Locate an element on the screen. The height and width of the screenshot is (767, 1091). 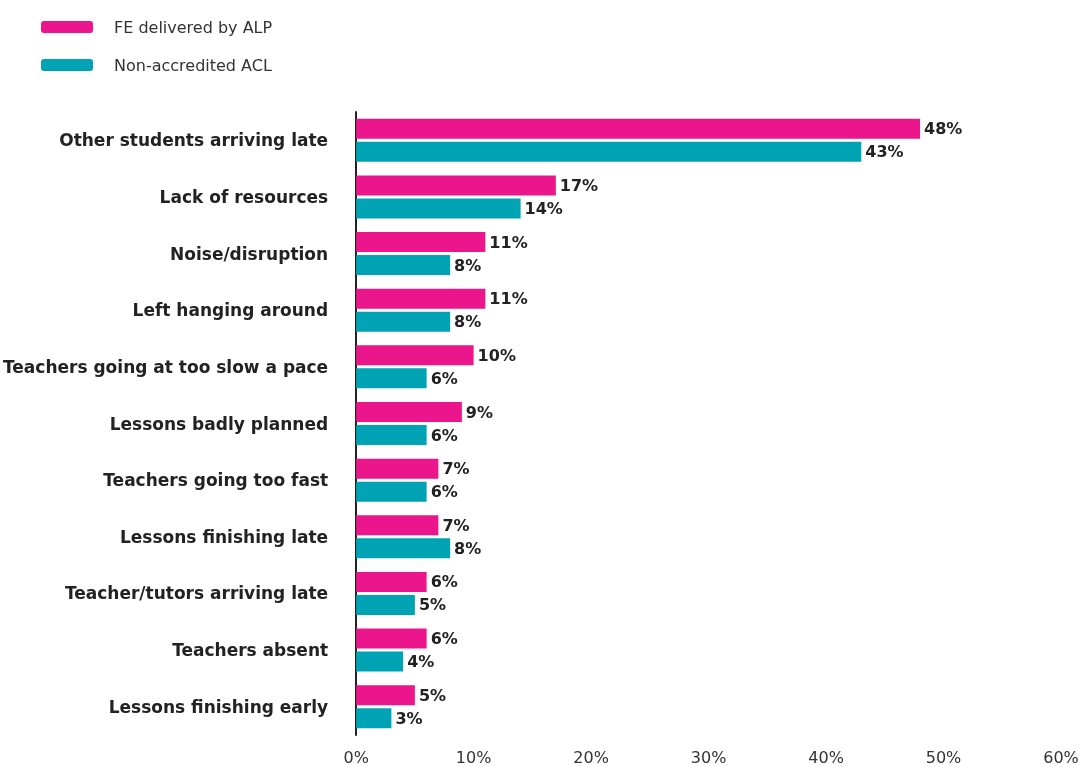
data-label: 17% is located at coordinates (579, 185).